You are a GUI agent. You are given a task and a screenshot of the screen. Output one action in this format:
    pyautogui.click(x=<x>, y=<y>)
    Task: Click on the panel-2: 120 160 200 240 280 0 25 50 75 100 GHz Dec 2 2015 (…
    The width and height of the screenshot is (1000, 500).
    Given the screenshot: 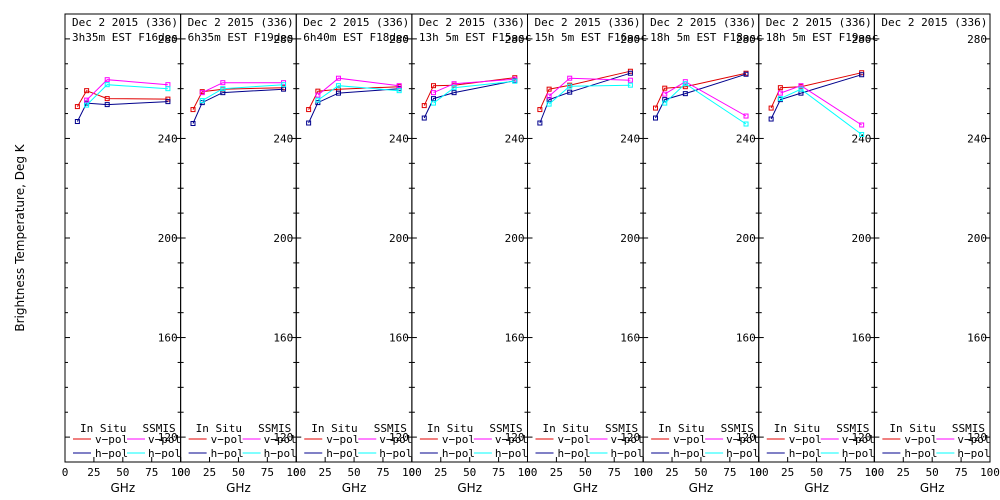 What is the action you would take?
    pyautogui.click(x=241, y=254)
    